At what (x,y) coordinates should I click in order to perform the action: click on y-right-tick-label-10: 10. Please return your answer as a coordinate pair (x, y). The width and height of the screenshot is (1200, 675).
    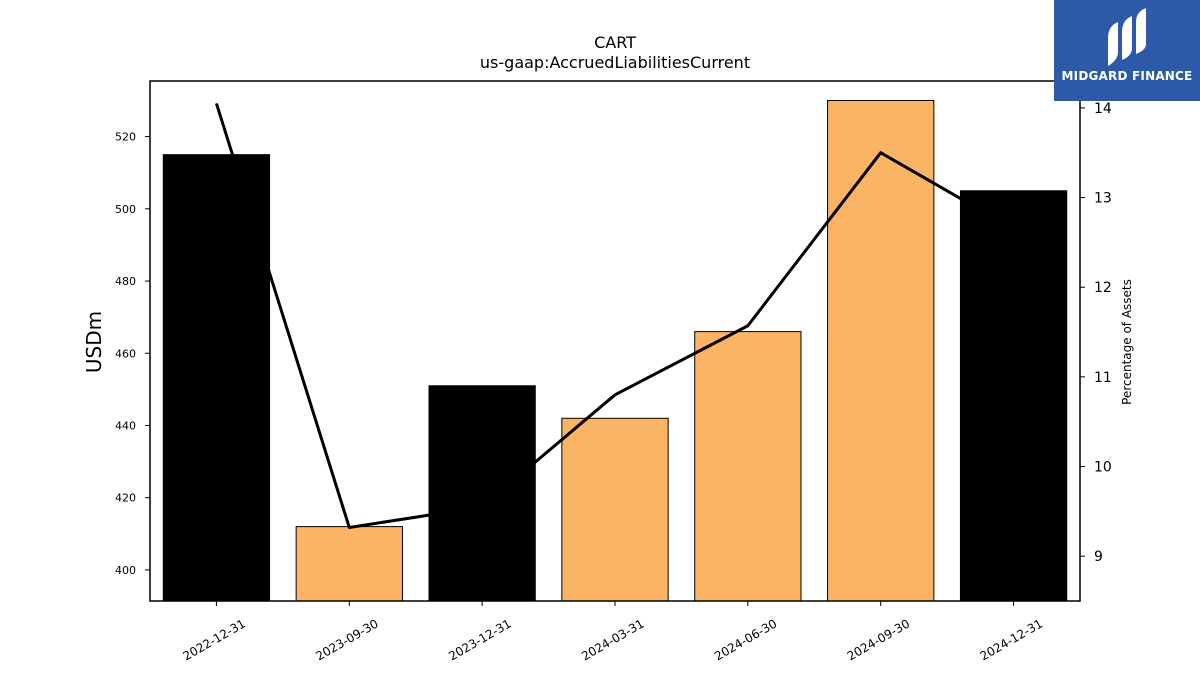
    Looking at the image, I should click on (1103, 468).